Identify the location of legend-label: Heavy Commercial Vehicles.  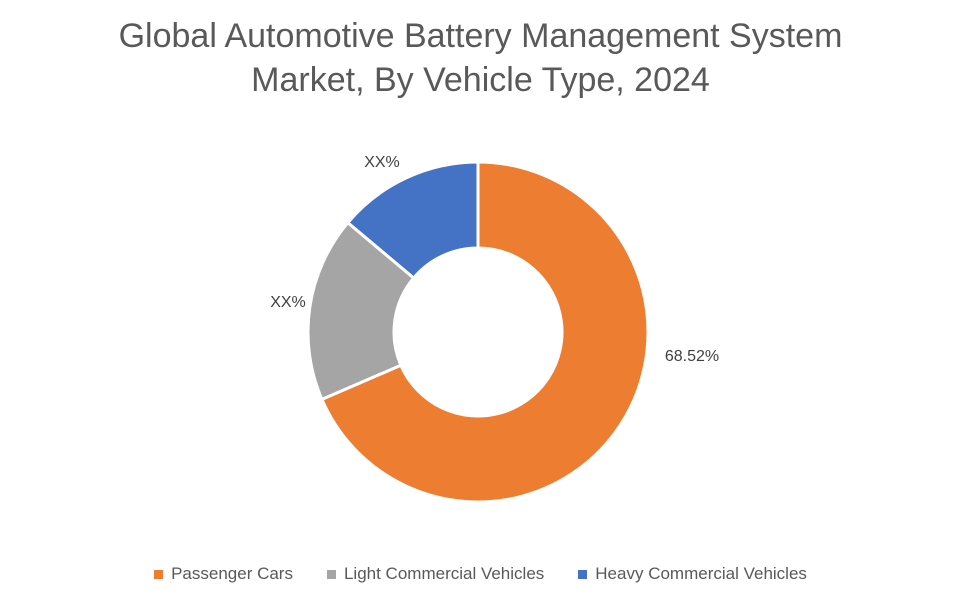
(701, 573).